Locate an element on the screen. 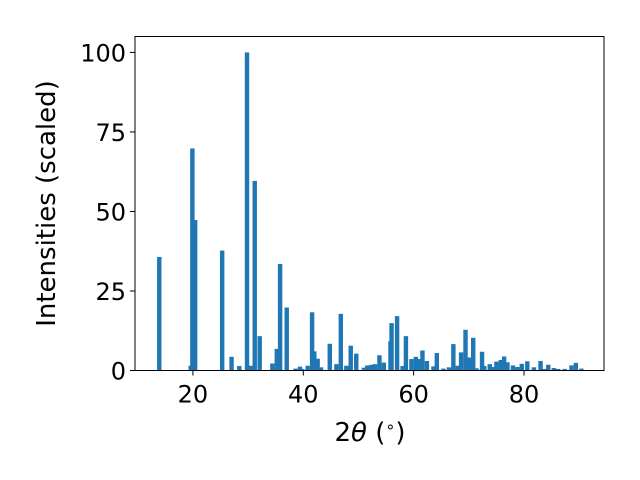 This screenshot has height=480, width=640. x-tick-label: 40 is located at coordinates (303, 395).